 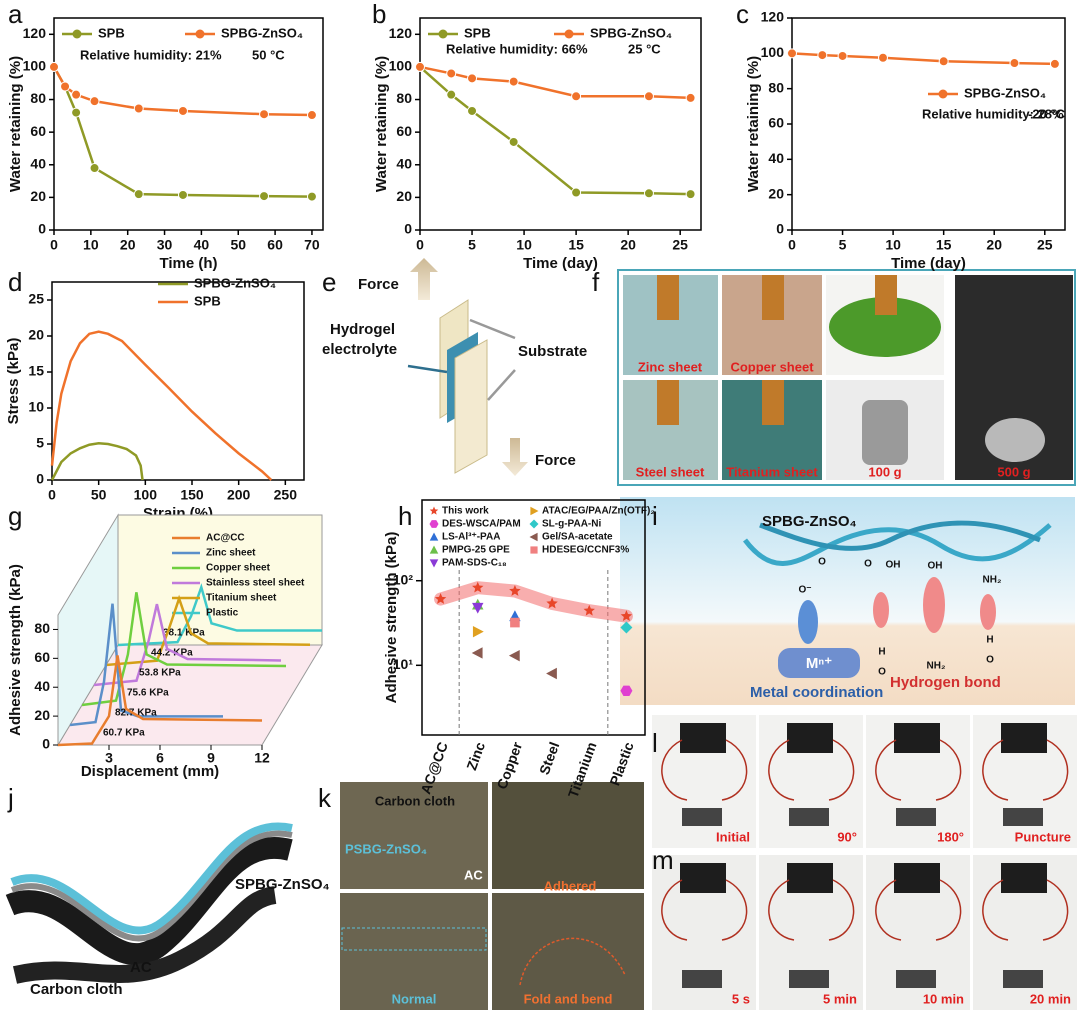 What do you see at coordinates (993, 113) in the screenshot?
I see `annotation: Relative humidity: 28%` at bounding box center [993, 113].